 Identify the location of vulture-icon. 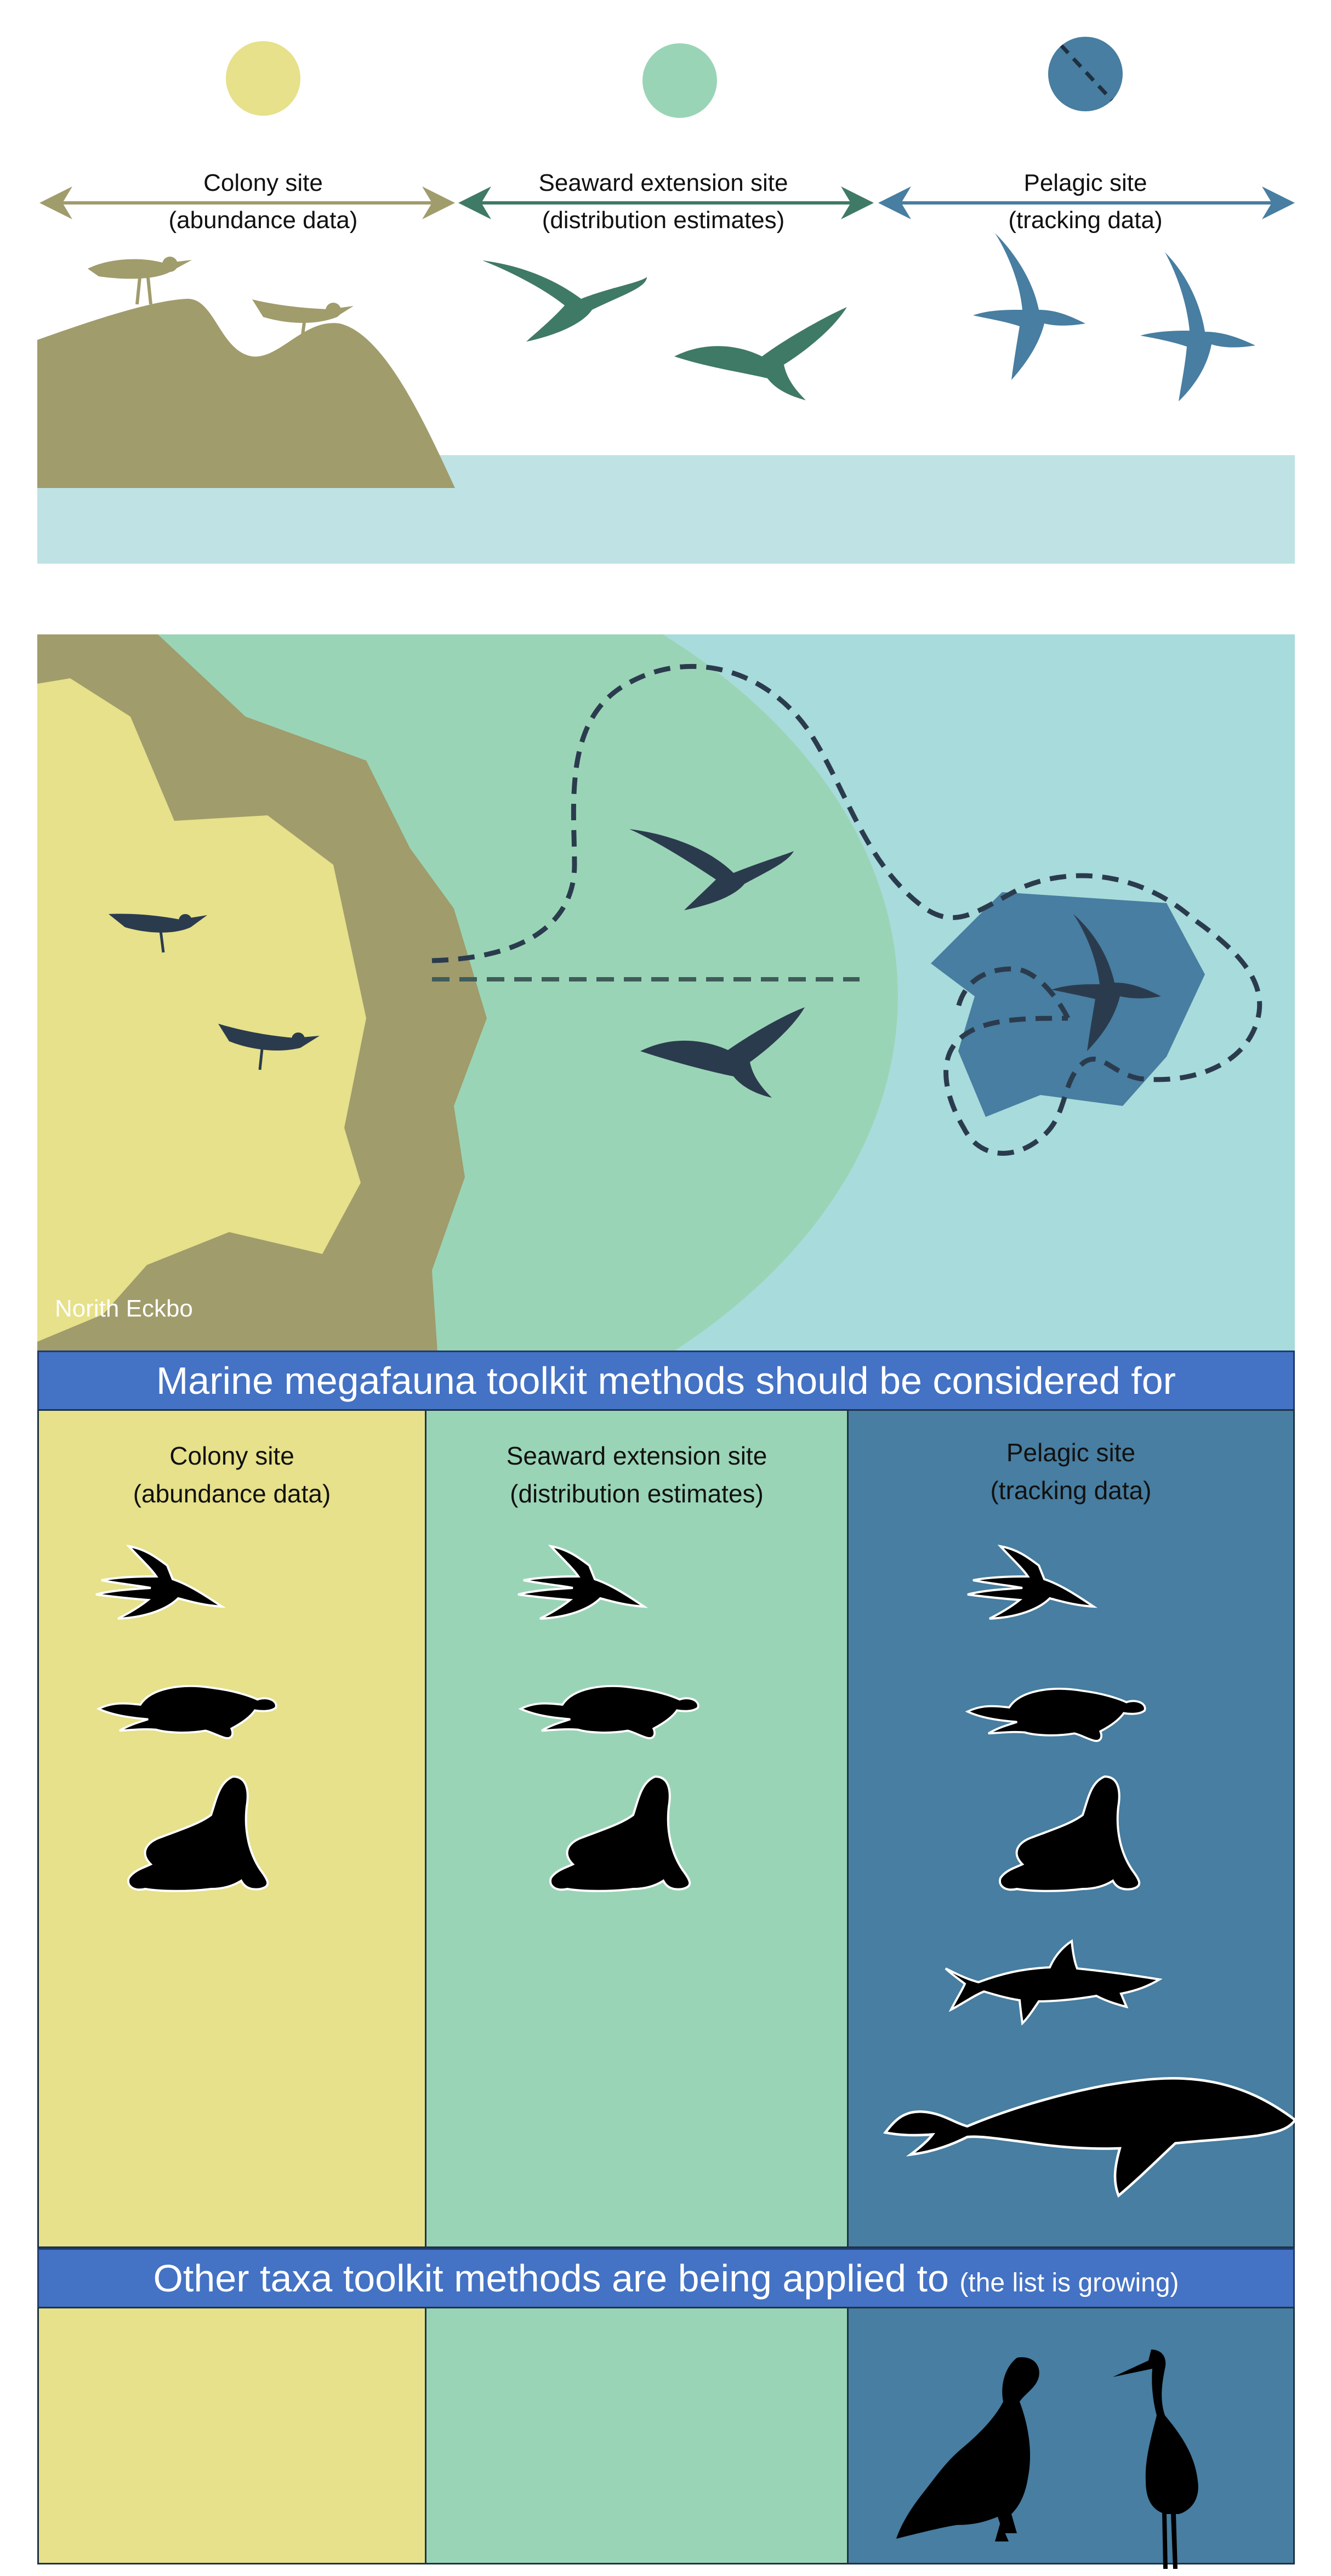
(968, 2449).